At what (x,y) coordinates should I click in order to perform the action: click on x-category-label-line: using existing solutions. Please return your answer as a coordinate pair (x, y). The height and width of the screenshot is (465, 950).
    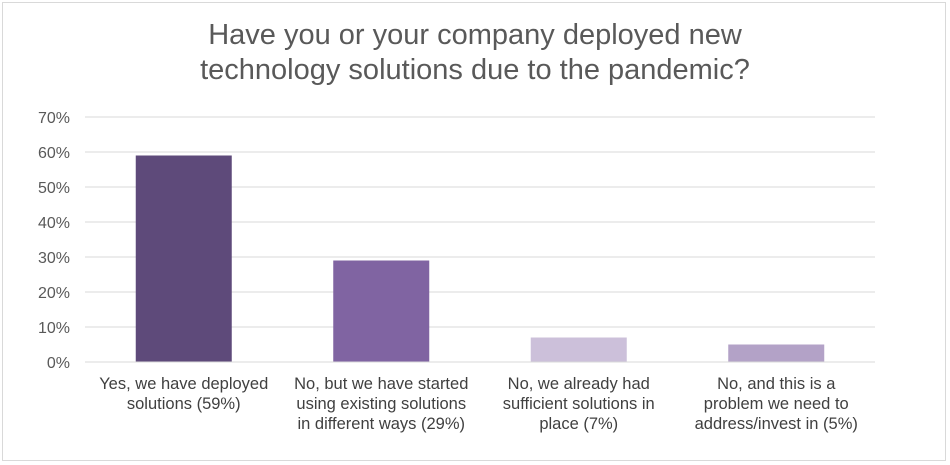
    Looking at the image, I should click on (381, 404).